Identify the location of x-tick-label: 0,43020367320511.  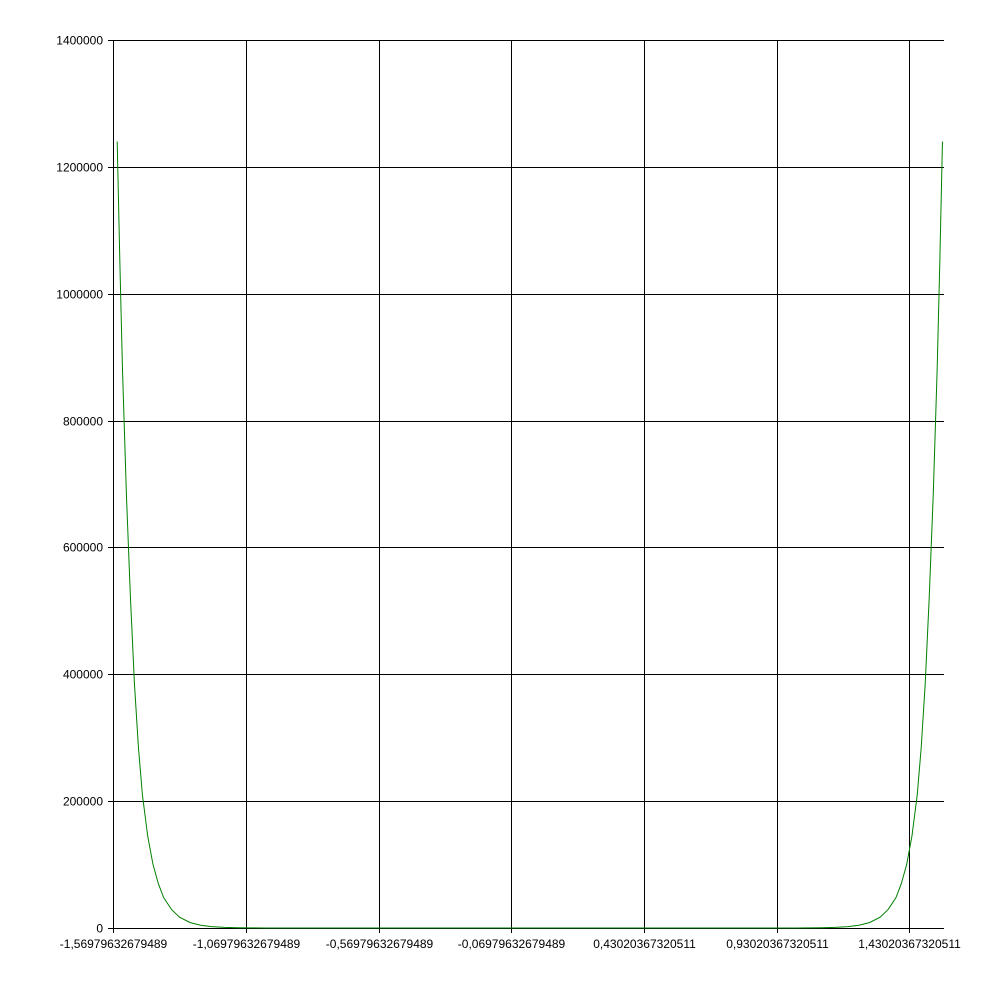
(644, 944).